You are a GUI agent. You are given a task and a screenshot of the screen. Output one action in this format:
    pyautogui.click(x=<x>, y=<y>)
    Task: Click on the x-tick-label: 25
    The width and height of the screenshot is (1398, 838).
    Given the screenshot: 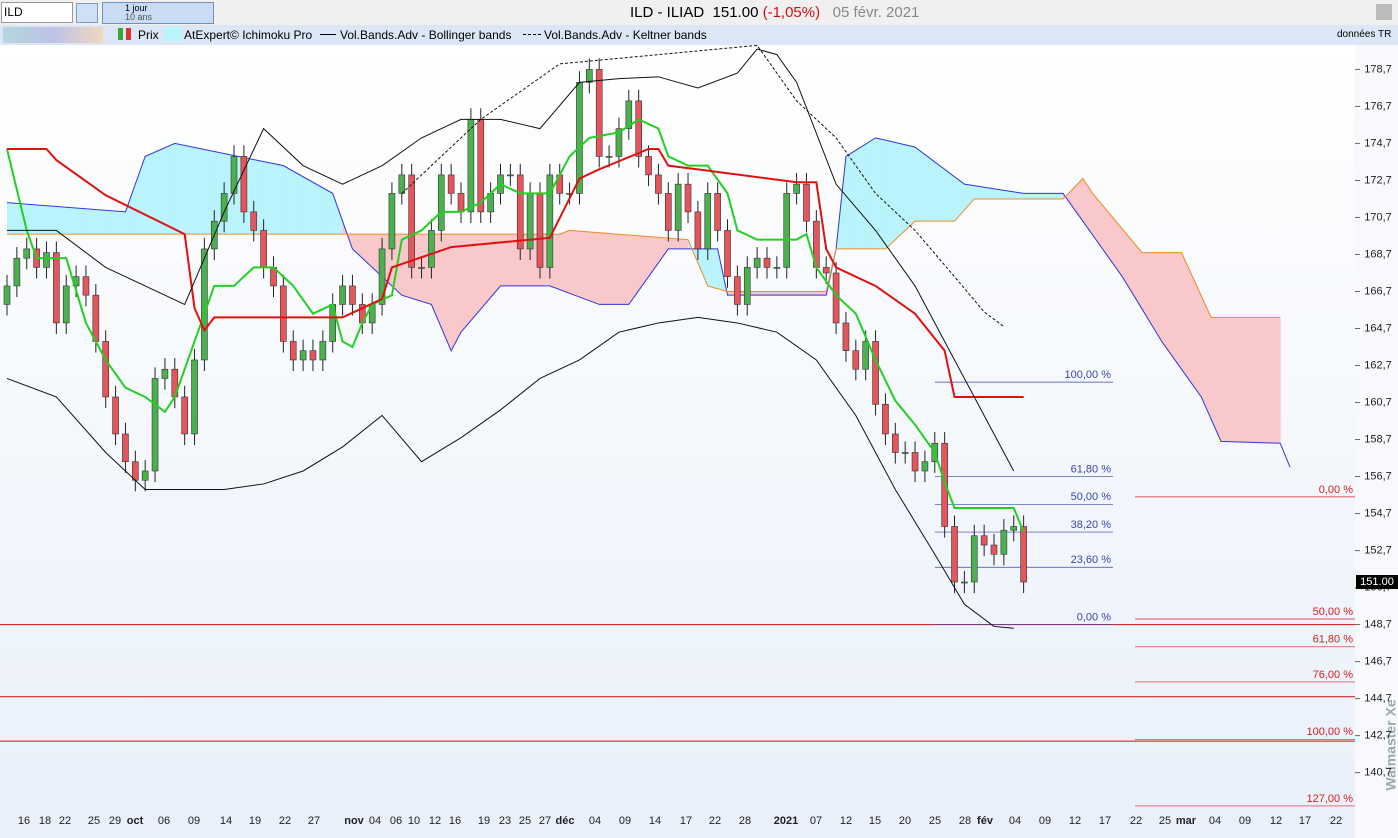 What is the action you would take?
    pyautogui.click(x=1165, y=821)
    